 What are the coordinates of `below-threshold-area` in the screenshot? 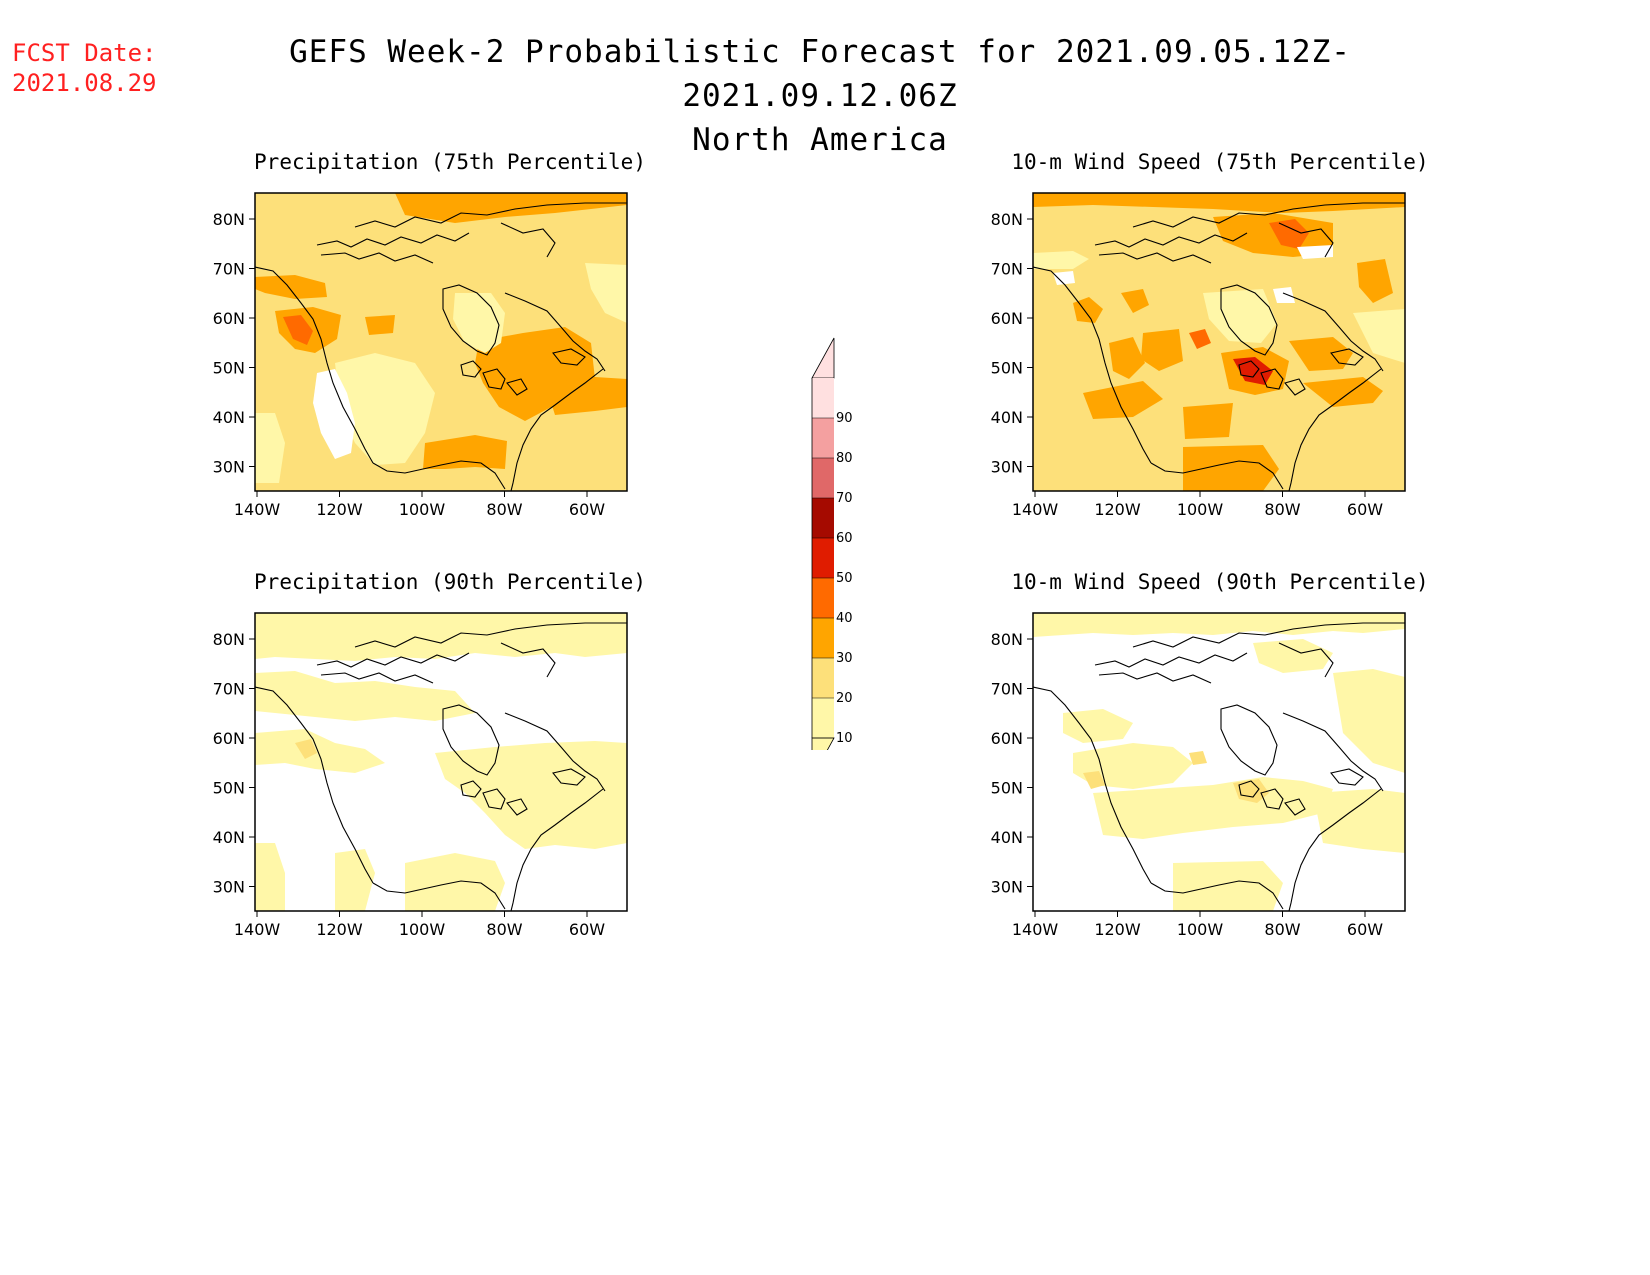 It's located at (1315, 252).